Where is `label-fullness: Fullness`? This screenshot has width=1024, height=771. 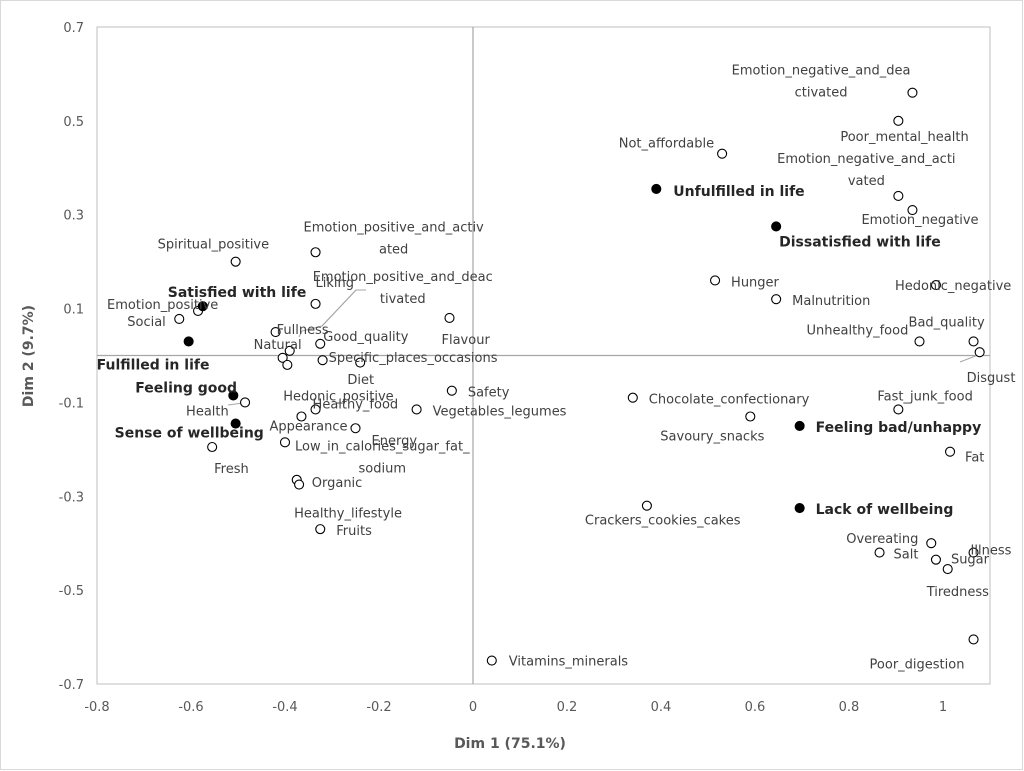 label-fullness: Fullness is located at coordinates (303, 330).